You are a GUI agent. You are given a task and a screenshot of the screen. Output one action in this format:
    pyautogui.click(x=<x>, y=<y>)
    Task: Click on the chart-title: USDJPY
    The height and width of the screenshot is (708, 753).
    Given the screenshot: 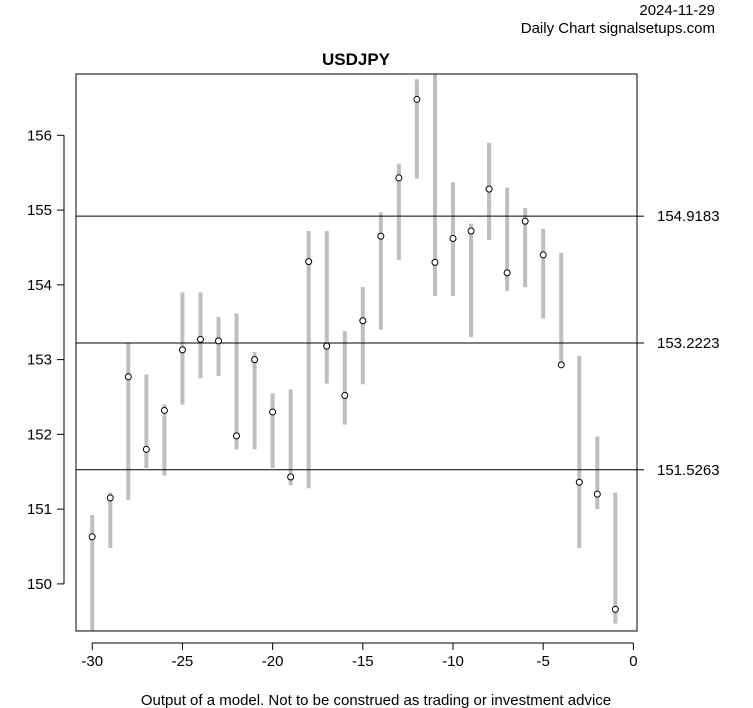 What is the action you would take?
    pyautogui.click(x=356, y=59)
    